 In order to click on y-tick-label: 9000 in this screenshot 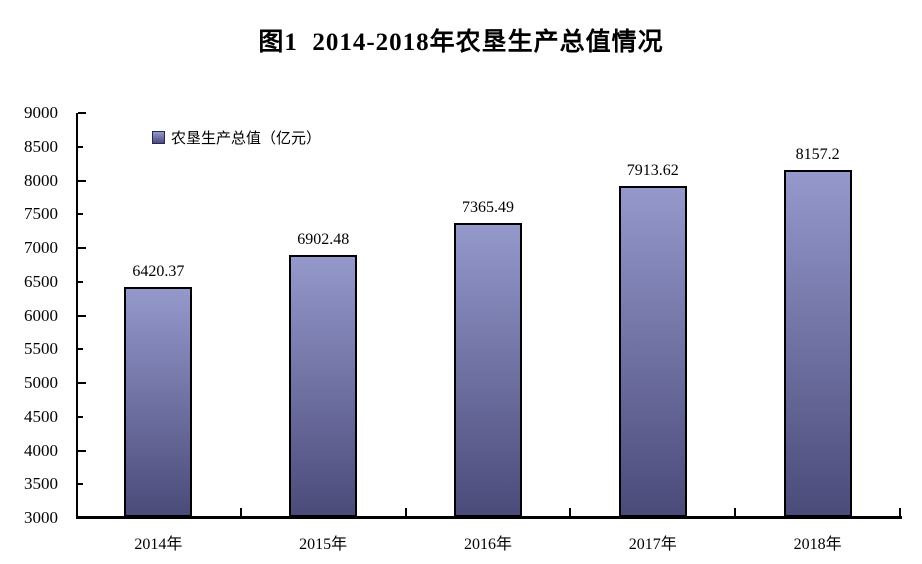, I will do `click(41, 112)`.